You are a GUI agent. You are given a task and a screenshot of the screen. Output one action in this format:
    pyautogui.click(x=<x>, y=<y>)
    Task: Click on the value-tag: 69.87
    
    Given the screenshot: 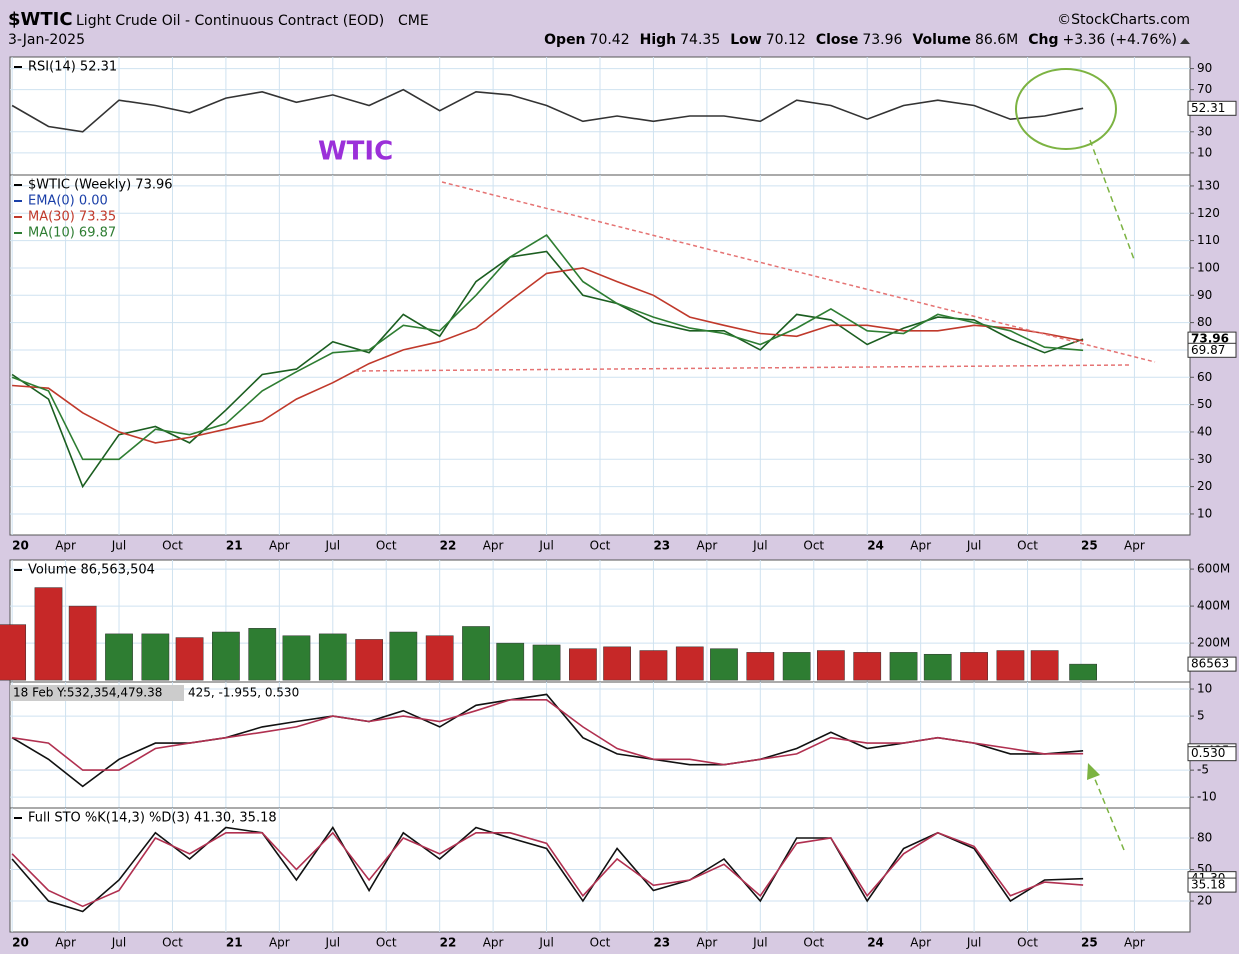 What is the action you would take?
    pyautogui.click(x=1208, y=350)
    